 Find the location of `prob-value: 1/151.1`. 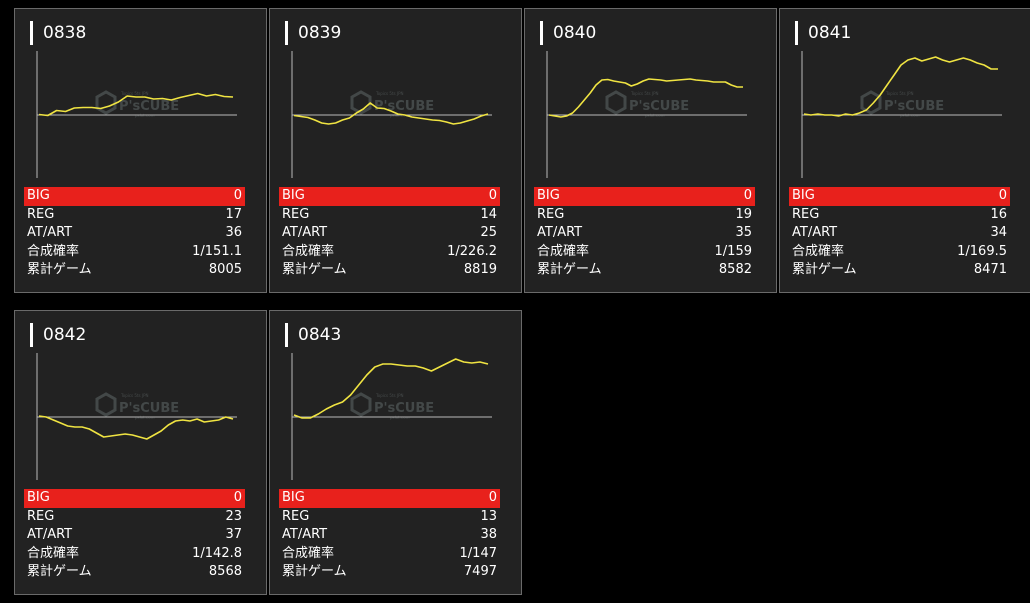

prob-value: 1/151.1 is located at coordinates (217, 251).